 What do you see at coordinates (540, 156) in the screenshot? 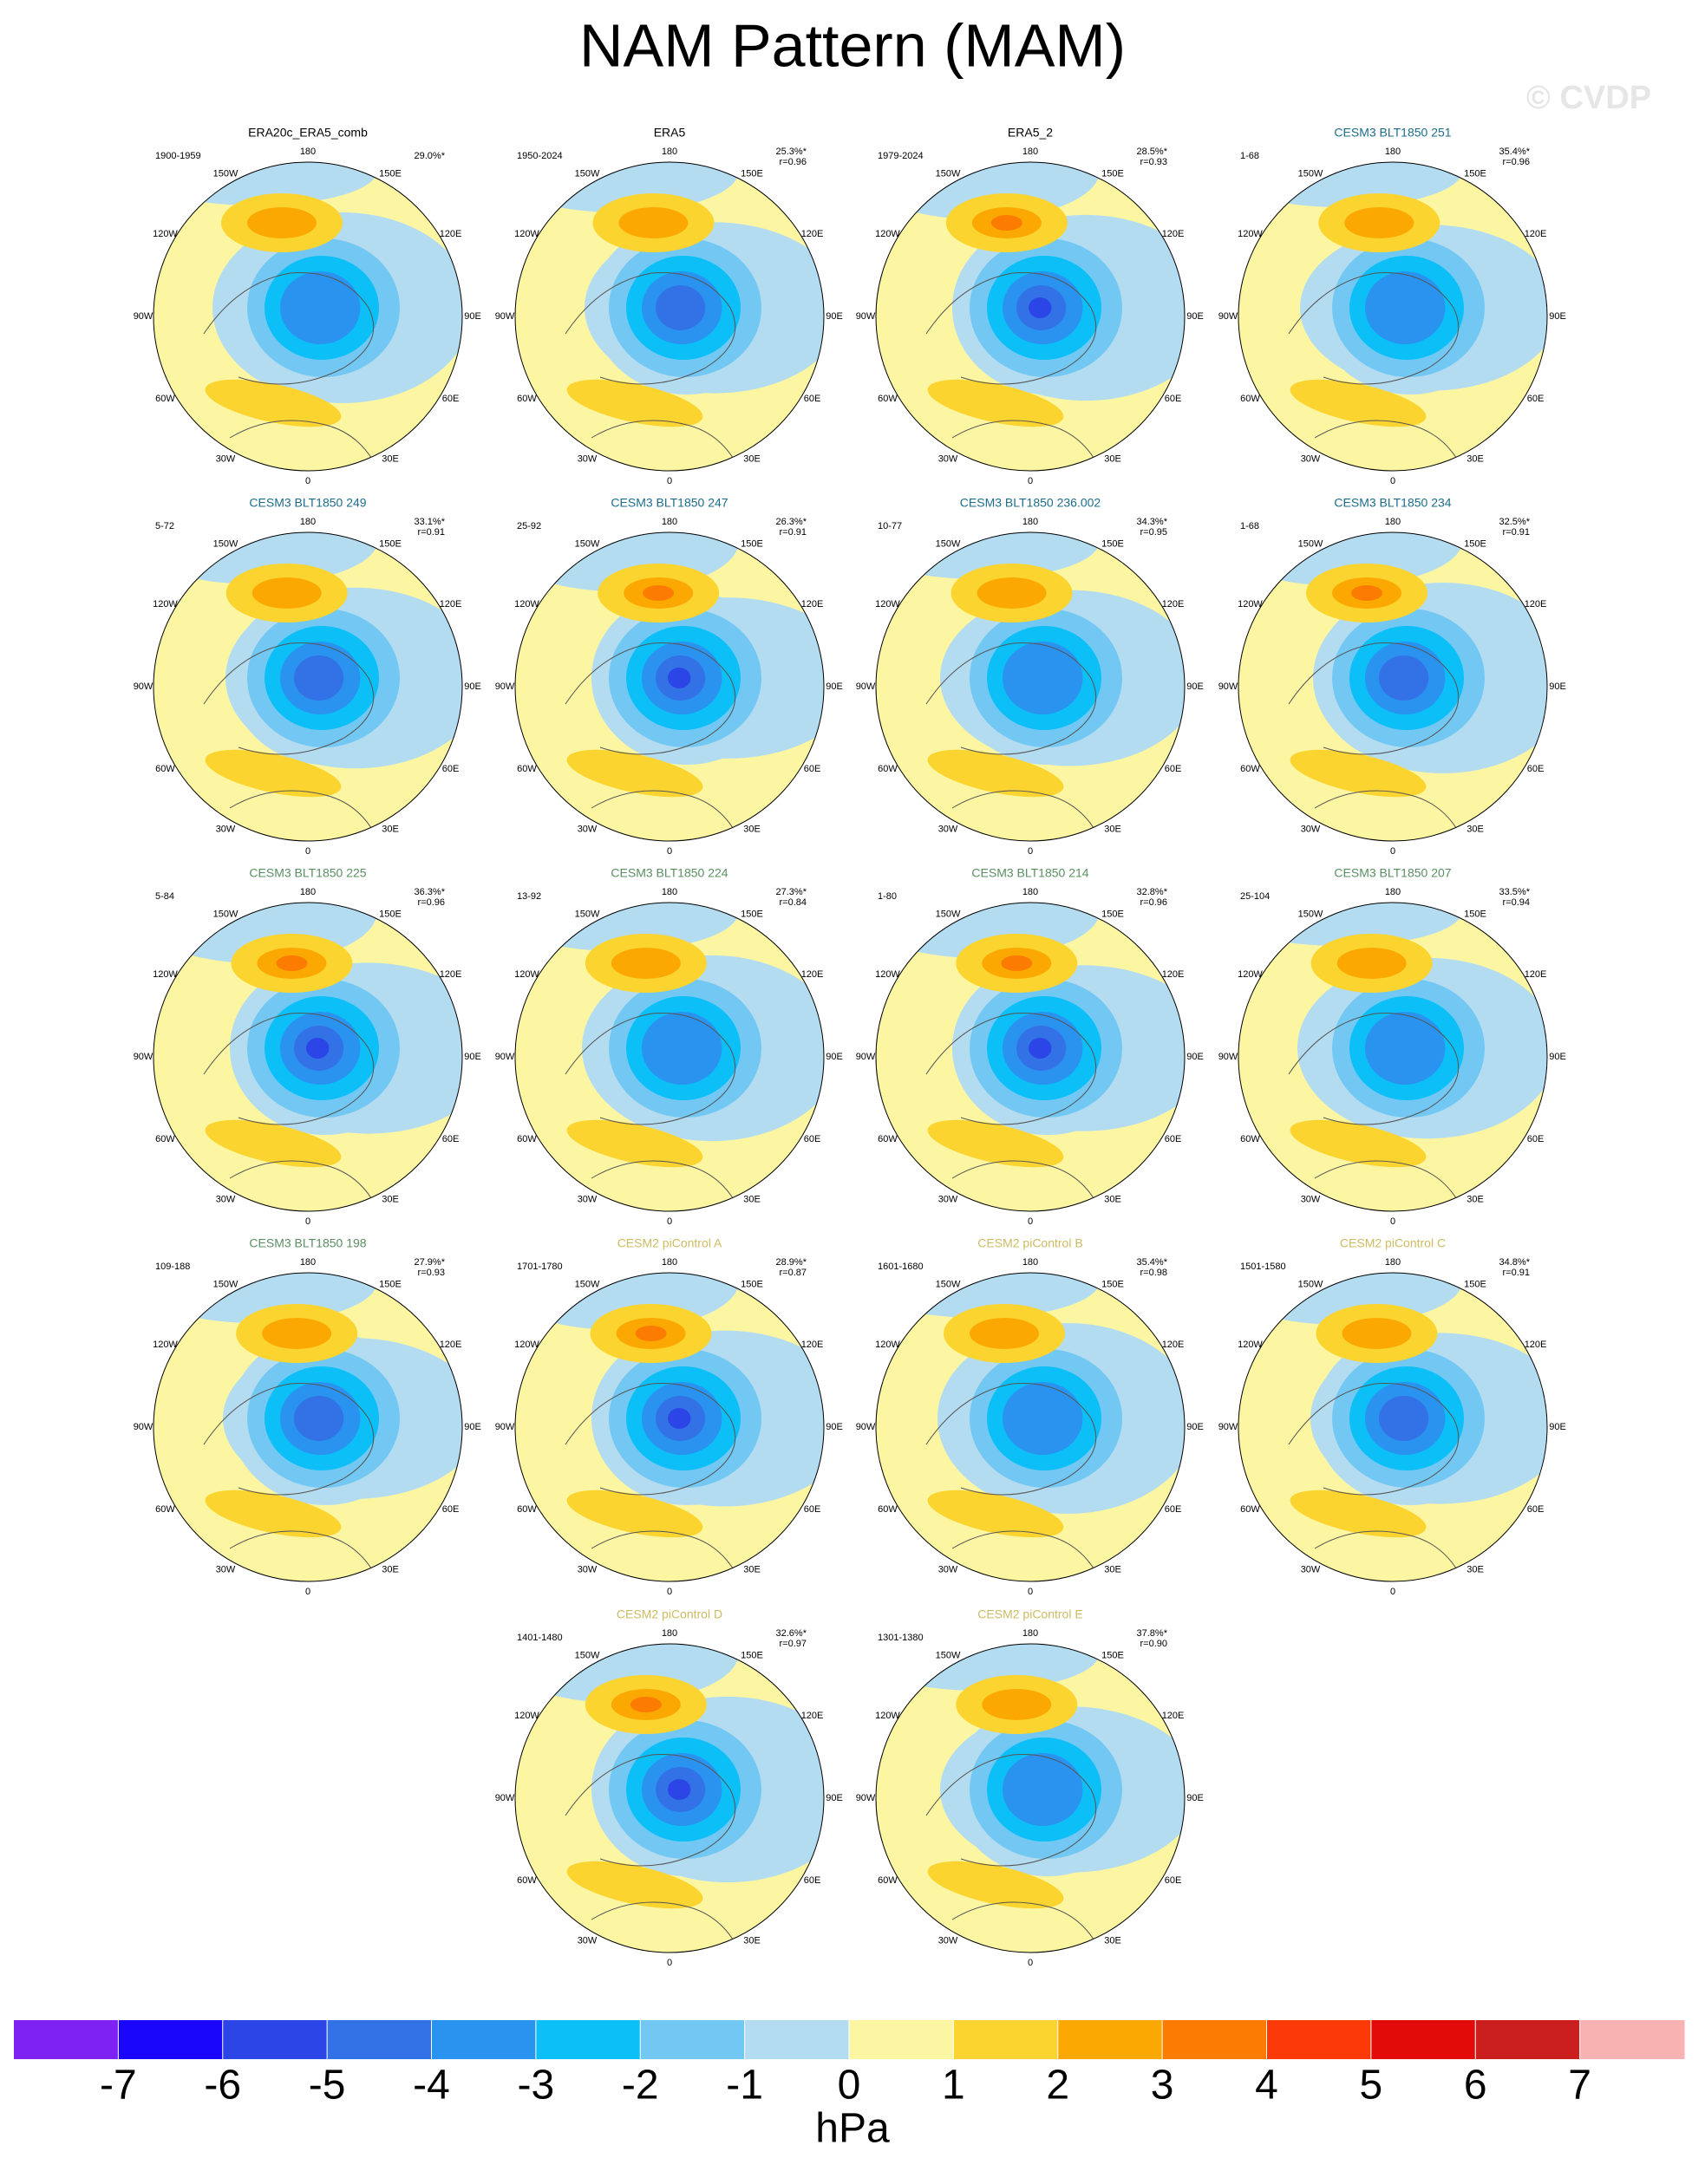
I see `period-label: 1950-2024` at bounding box center [540, 156].